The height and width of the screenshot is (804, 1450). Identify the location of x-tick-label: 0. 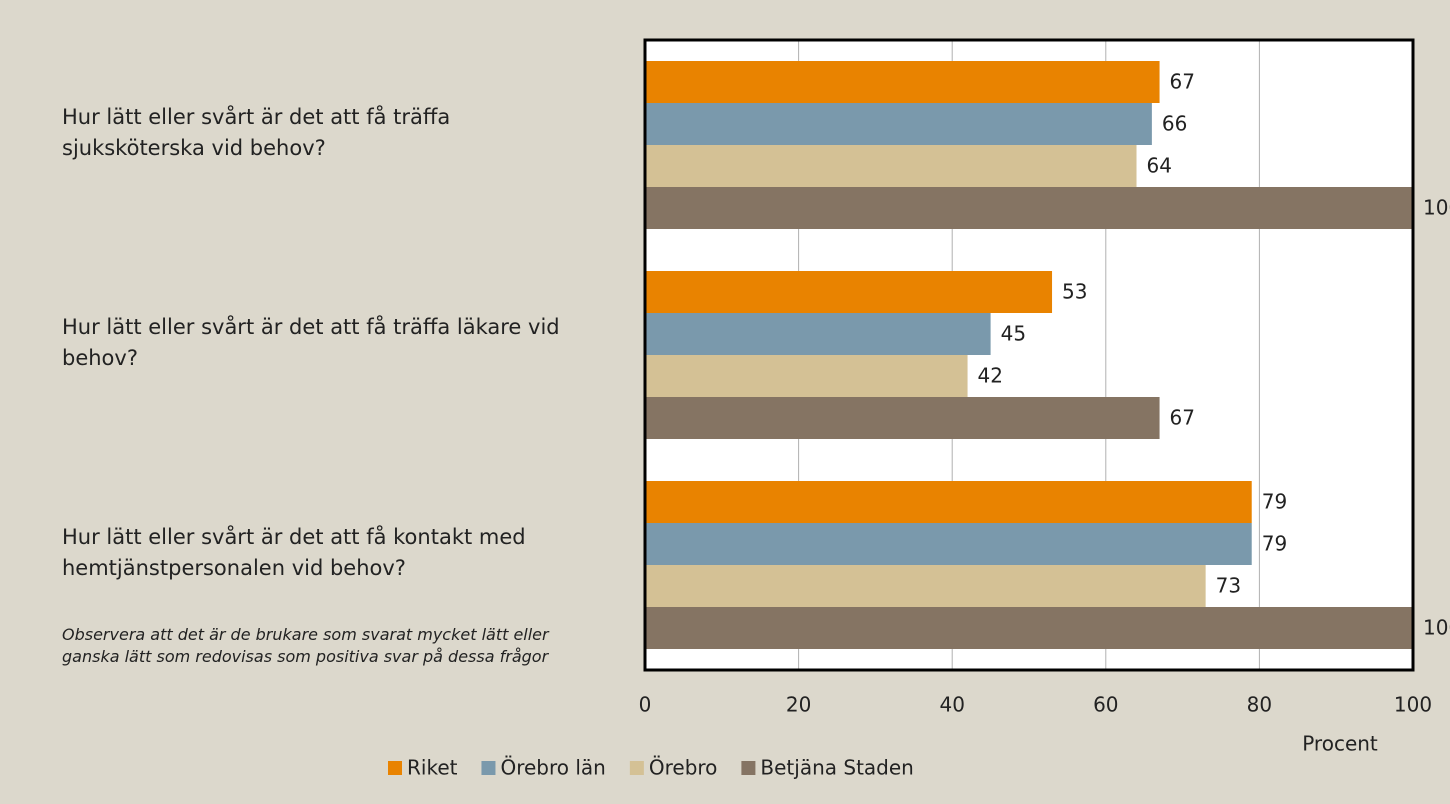
(645, 705).